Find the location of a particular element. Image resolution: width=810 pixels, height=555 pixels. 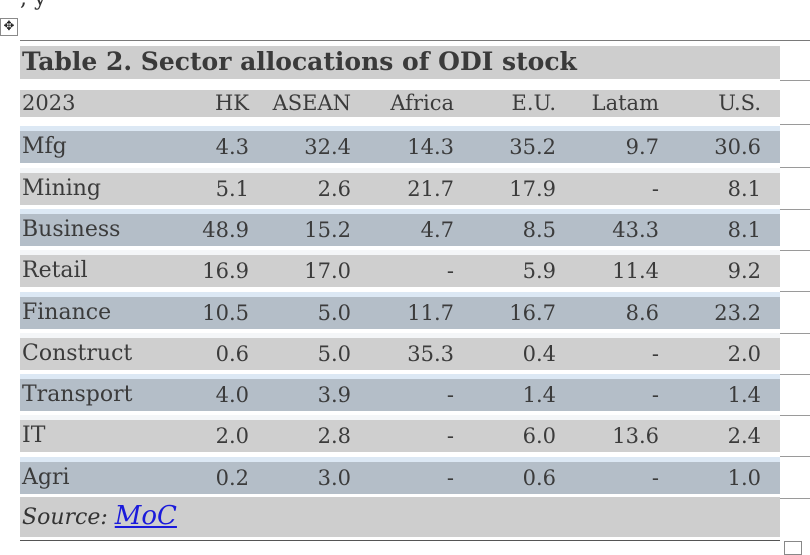

table-top-rule is located at coordinates (415, 40).